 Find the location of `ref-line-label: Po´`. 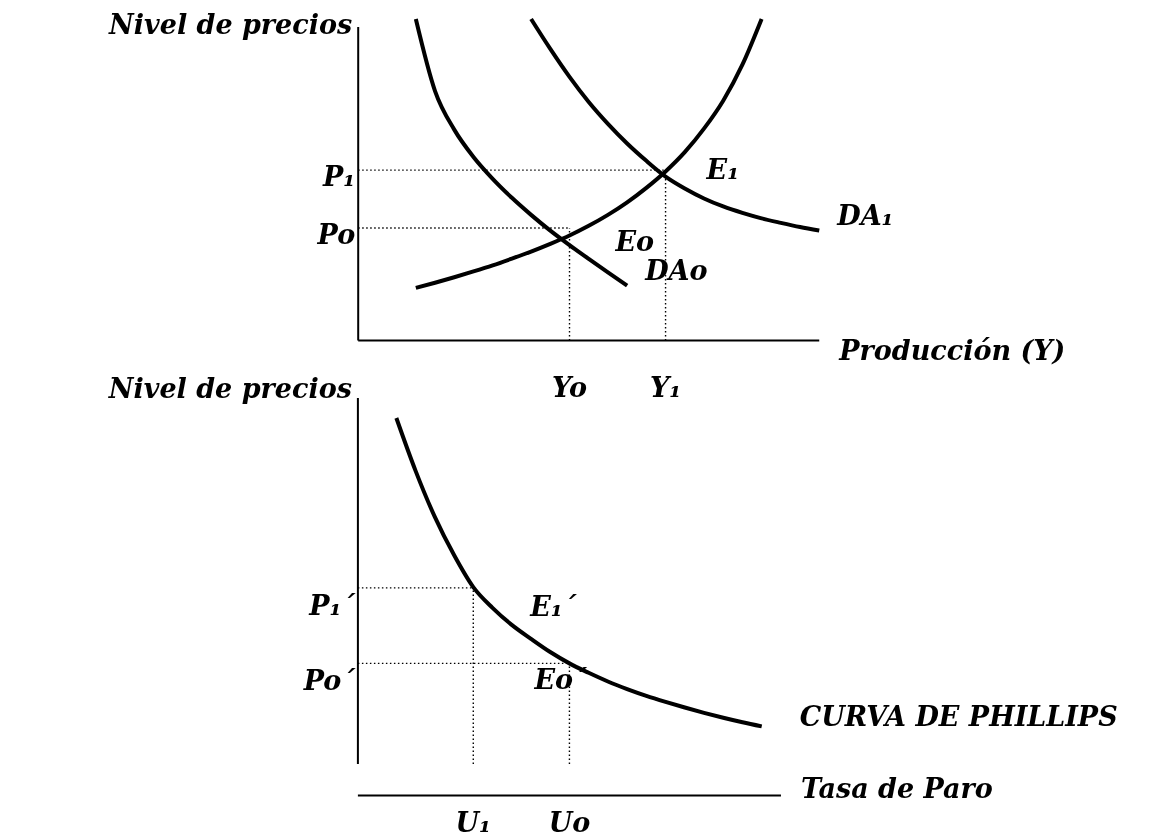

ref-line-label: Po´ is located at coordinates (329, 681).